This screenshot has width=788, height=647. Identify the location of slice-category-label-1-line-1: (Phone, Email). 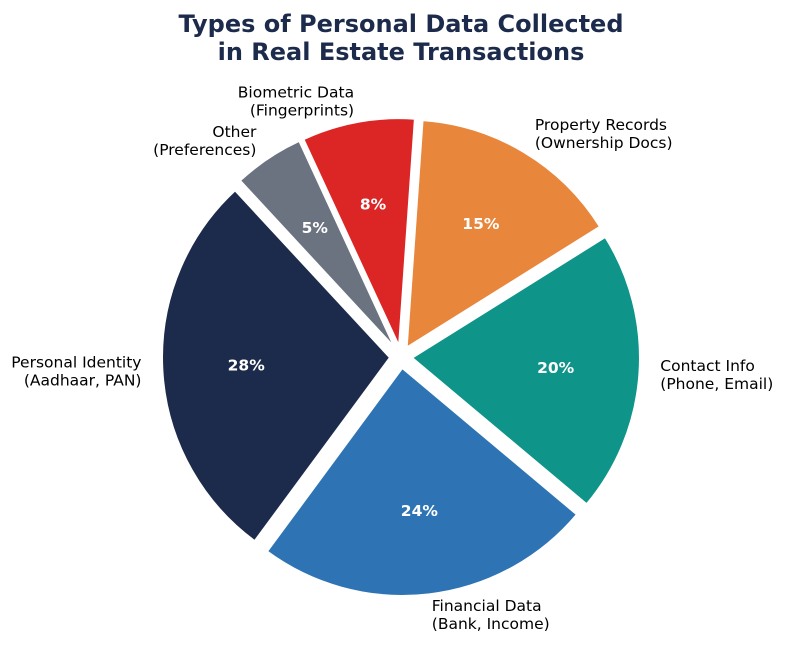
(716, 384).